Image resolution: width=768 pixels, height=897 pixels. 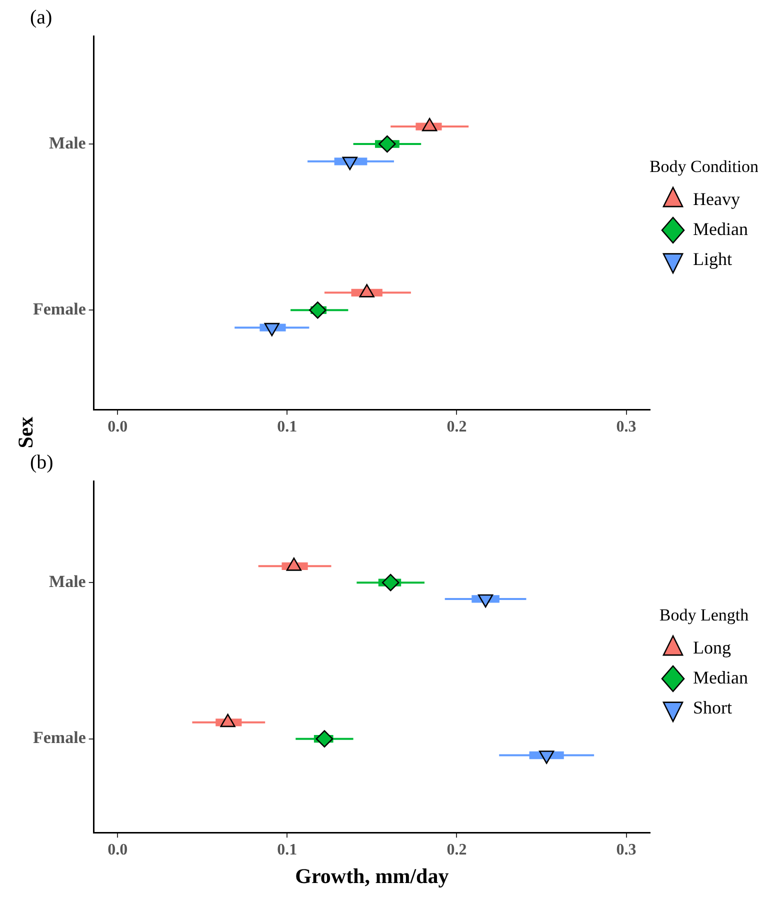 What do you see at coordinates (704, 614) in the screenshot?
I see `legend-title: Body Length` at bounding box center [704, 614].